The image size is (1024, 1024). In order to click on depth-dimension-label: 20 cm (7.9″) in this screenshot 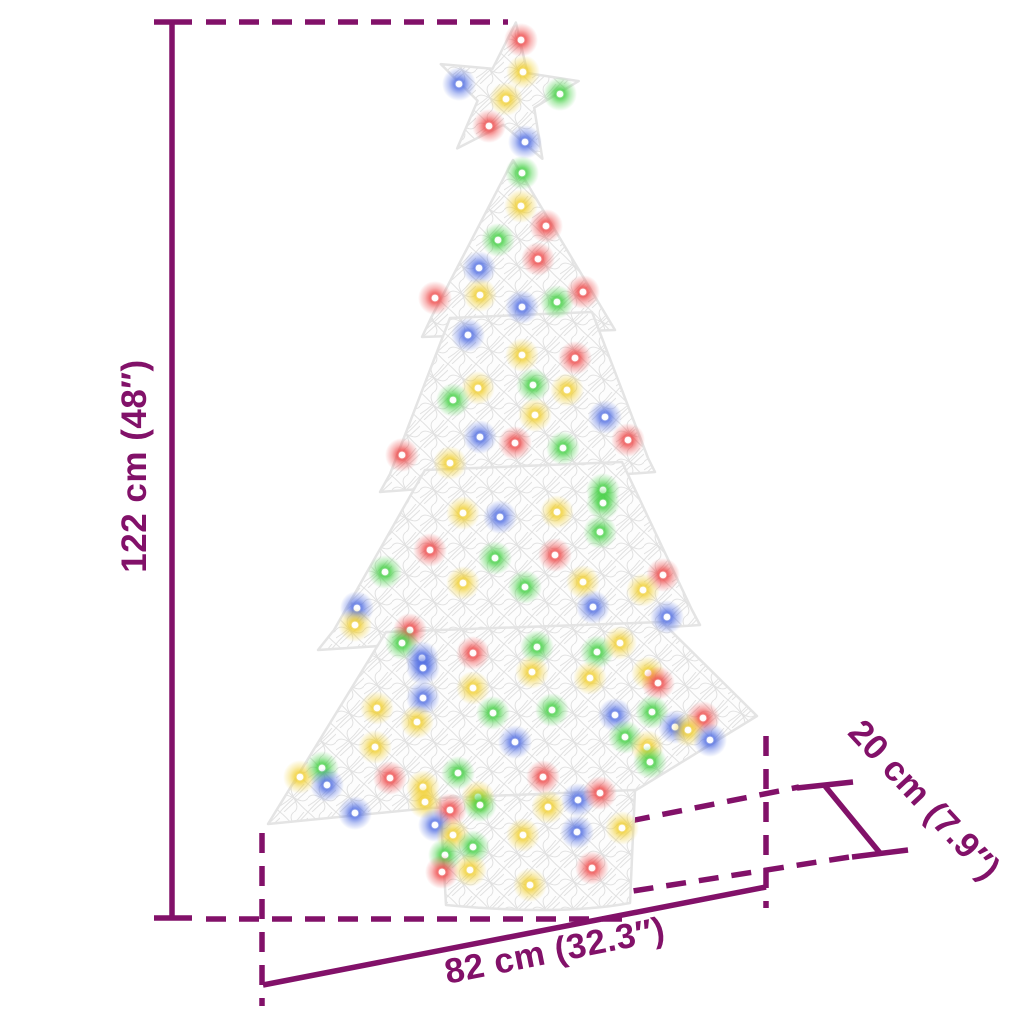, I will do `click(924, 800)`.